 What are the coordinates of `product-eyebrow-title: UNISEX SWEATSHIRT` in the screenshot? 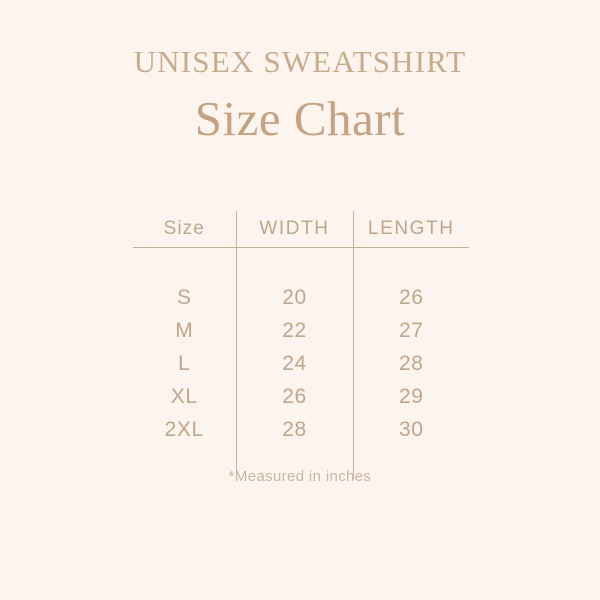 It's located at (300, 61).